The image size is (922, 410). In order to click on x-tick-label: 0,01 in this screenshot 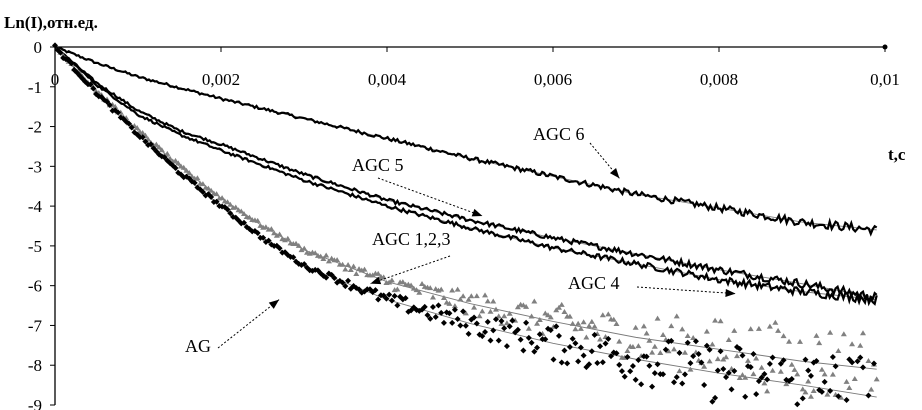, I will do `click(885, 79)`.